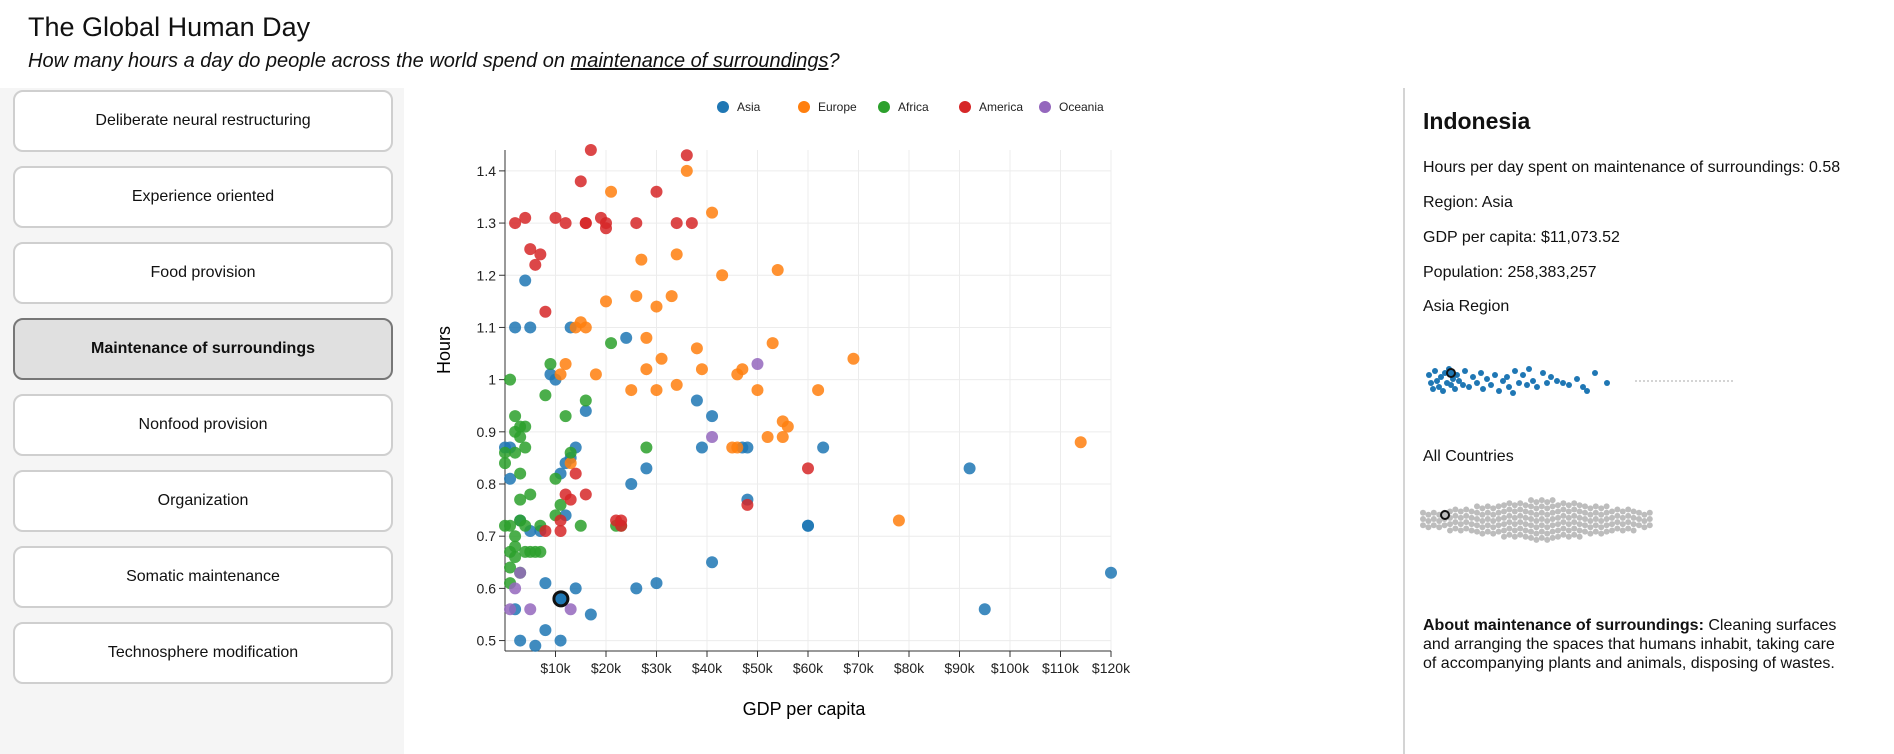  What do you see at coordinates (203, 197) in the screenshot?
I see `category-button-experience-oriented: Experience oriented` at bounding box center [203, 197].